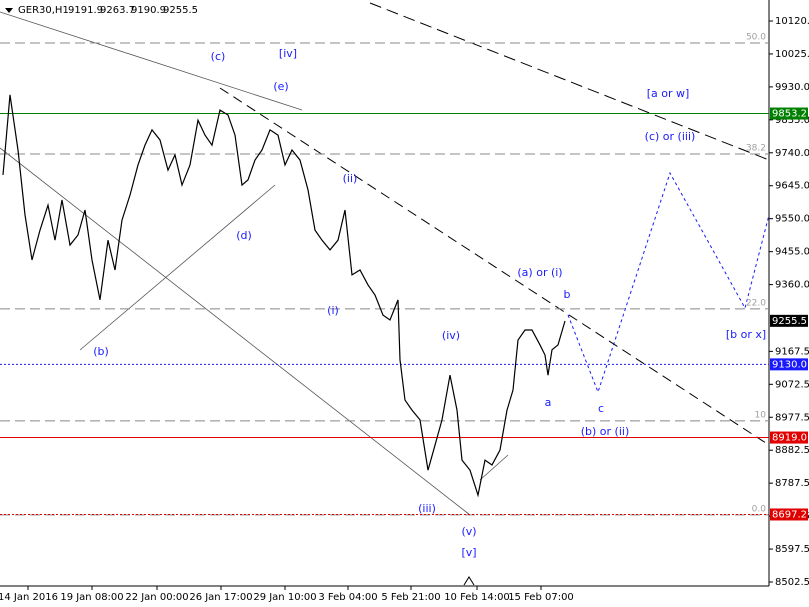 This screenshot has height=607, width=809. I want to click on y-tick-label: 9930.0, so click(792, 87).